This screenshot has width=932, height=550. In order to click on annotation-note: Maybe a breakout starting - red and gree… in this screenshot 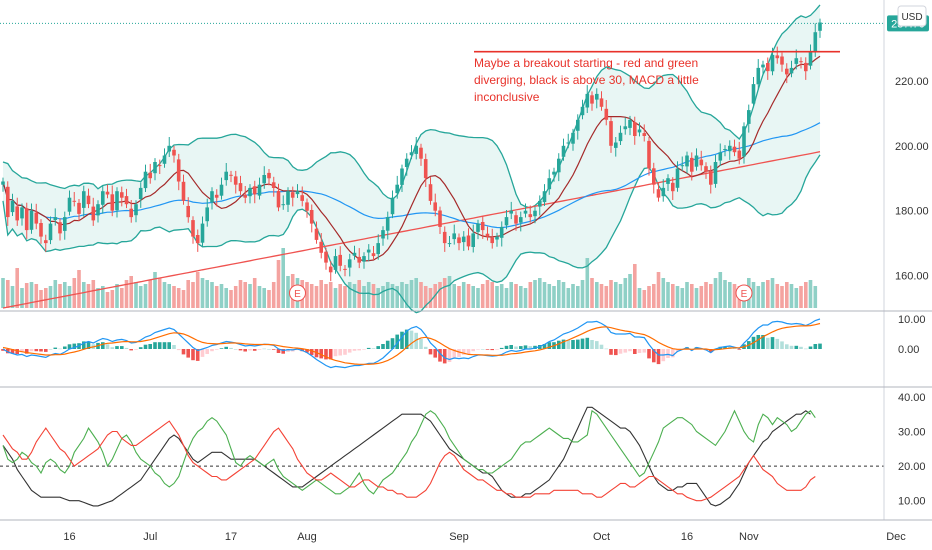, I will do `click(586, 80)`.